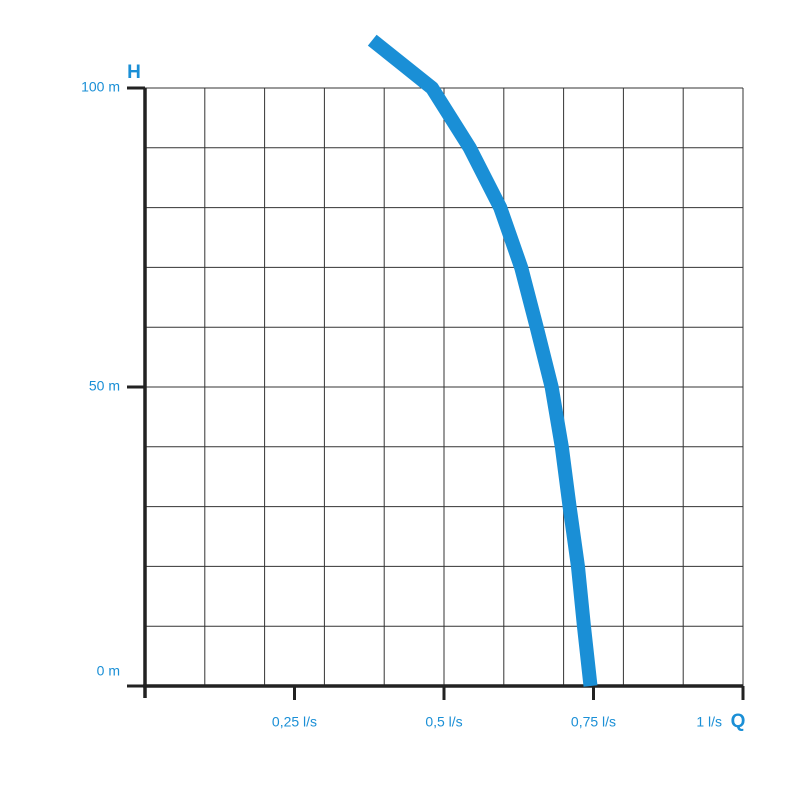 The width and height of the screenshot is (800, 800). What do you see at coordinates (443, 722) in the screenshot?
I see `x-tick-label: 0,5 l/s` at bounding box center [443, 722].